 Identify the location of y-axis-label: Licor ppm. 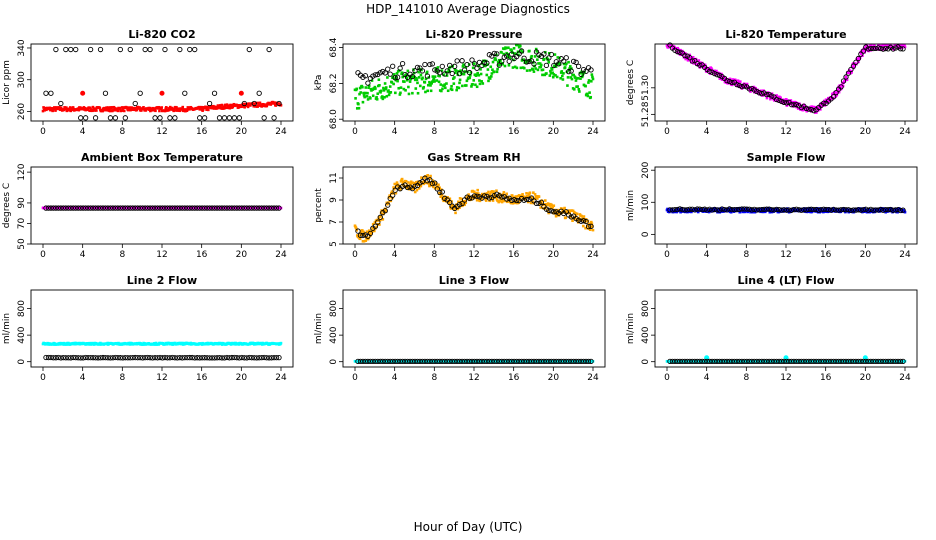
(7, 82).